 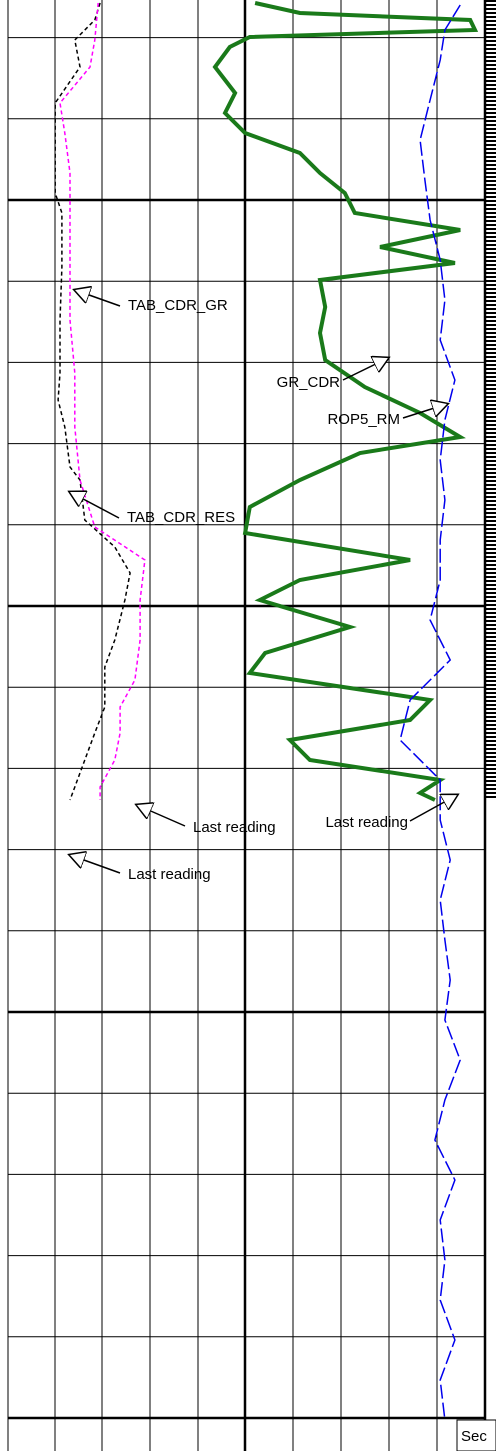 What do you see at coordinates (491, 400) in the screenshot?
I see `depth-bar` at bounding box center [491, 400].